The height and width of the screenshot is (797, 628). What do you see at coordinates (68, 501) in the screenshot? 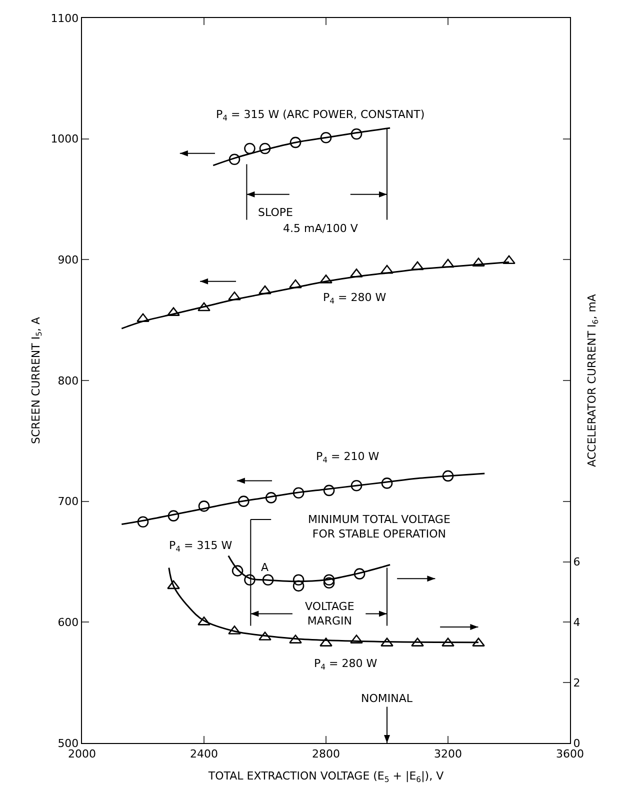
I see `y-tick-label: 700` at bounding box center [68, 501].